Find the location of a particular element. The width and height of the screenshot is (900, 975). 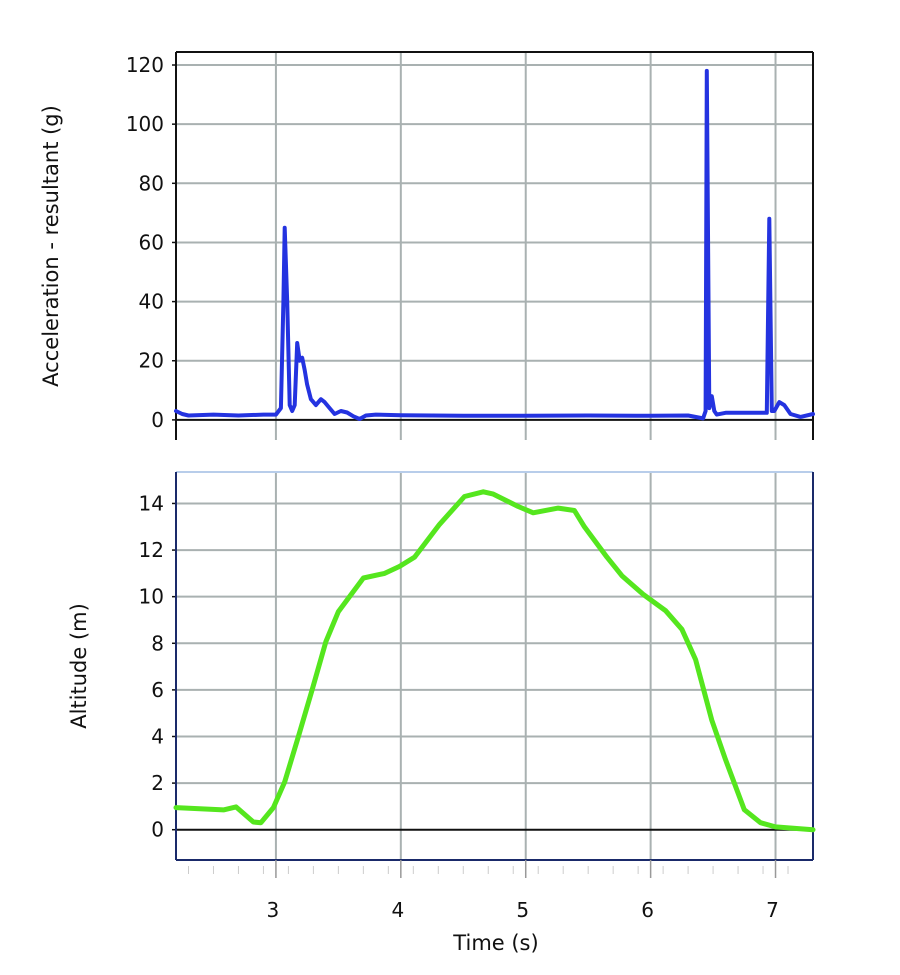

x-tick-label: 5 is located at coordinates (522, 910).